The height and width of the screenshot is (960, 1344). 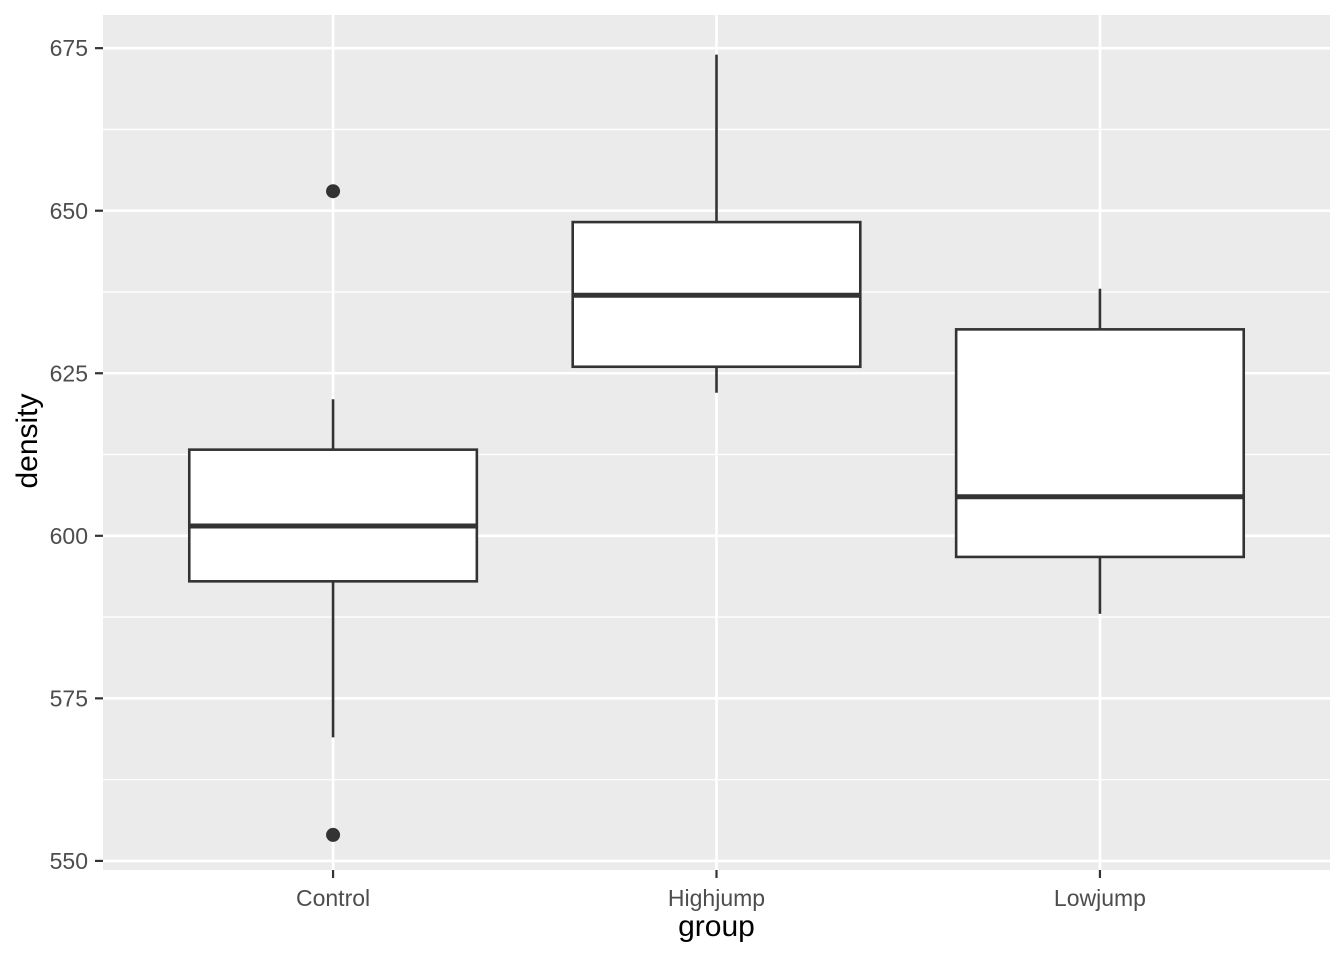 I want to click on y-axis-title: density, so click(x=27, y=441).